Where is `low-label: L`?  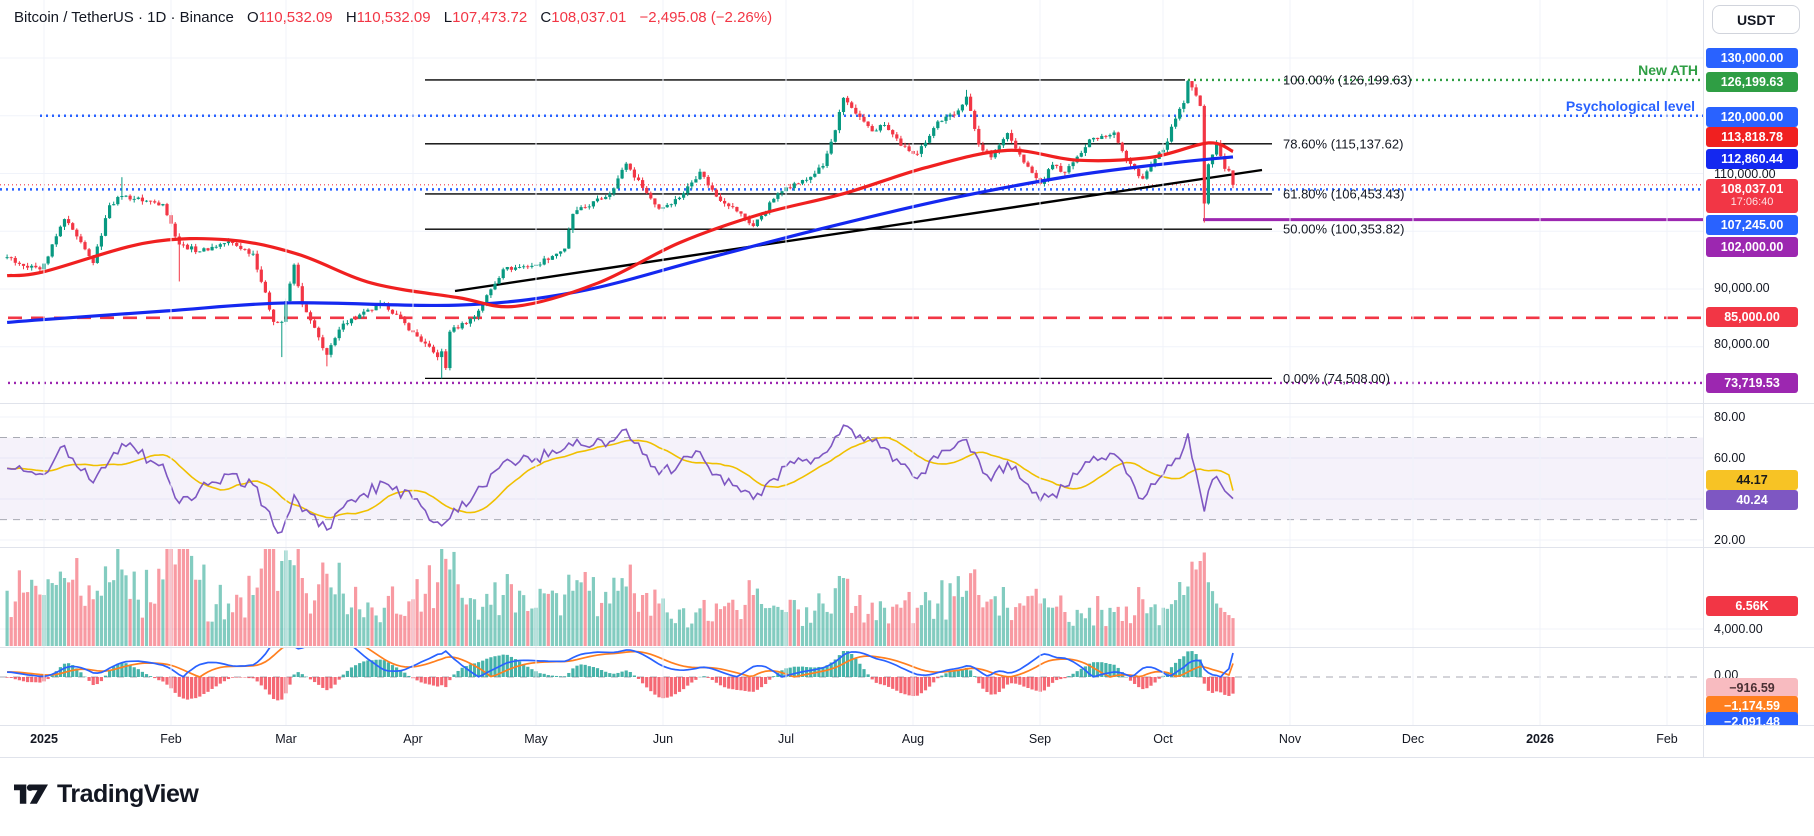
low-label: L is located at coordinates (448, 17).